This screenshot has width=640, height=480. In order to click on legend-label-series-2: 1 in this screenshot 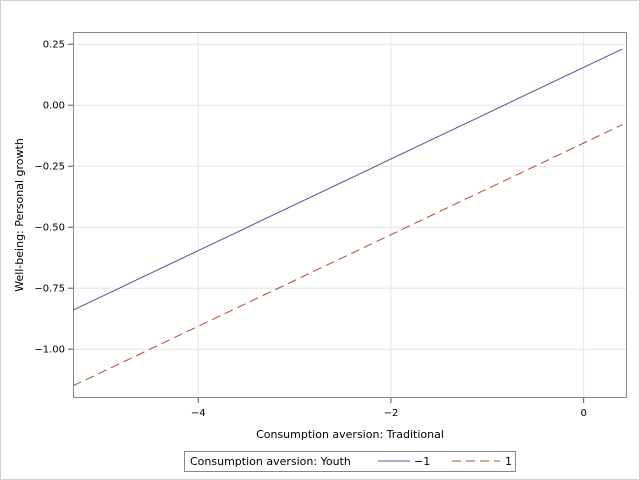, I will do `click(508, 461)`.